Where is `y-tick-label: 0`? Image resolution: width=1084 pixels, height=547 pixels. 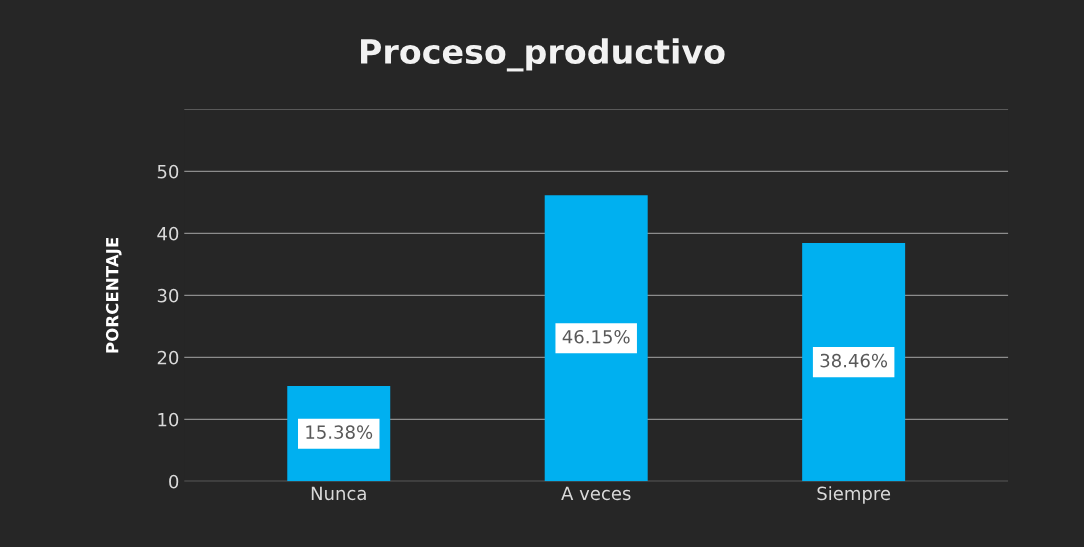
y-tick-label: 0 is located at coordinates (174, 481).